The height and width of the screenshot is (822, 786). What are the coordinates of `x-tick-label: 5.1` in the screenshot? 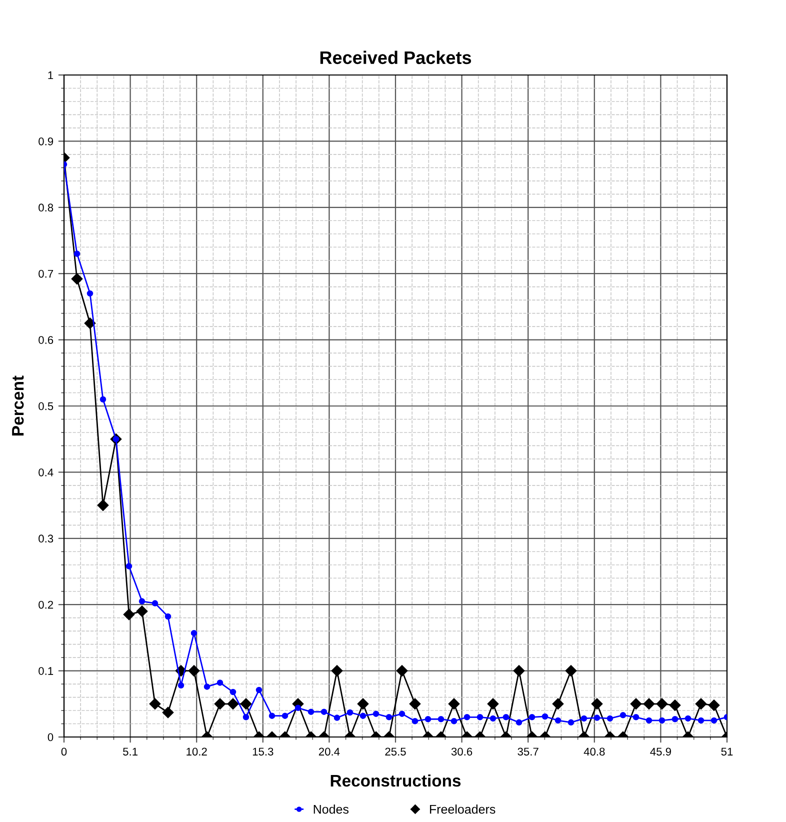 It's located at (130, 752).